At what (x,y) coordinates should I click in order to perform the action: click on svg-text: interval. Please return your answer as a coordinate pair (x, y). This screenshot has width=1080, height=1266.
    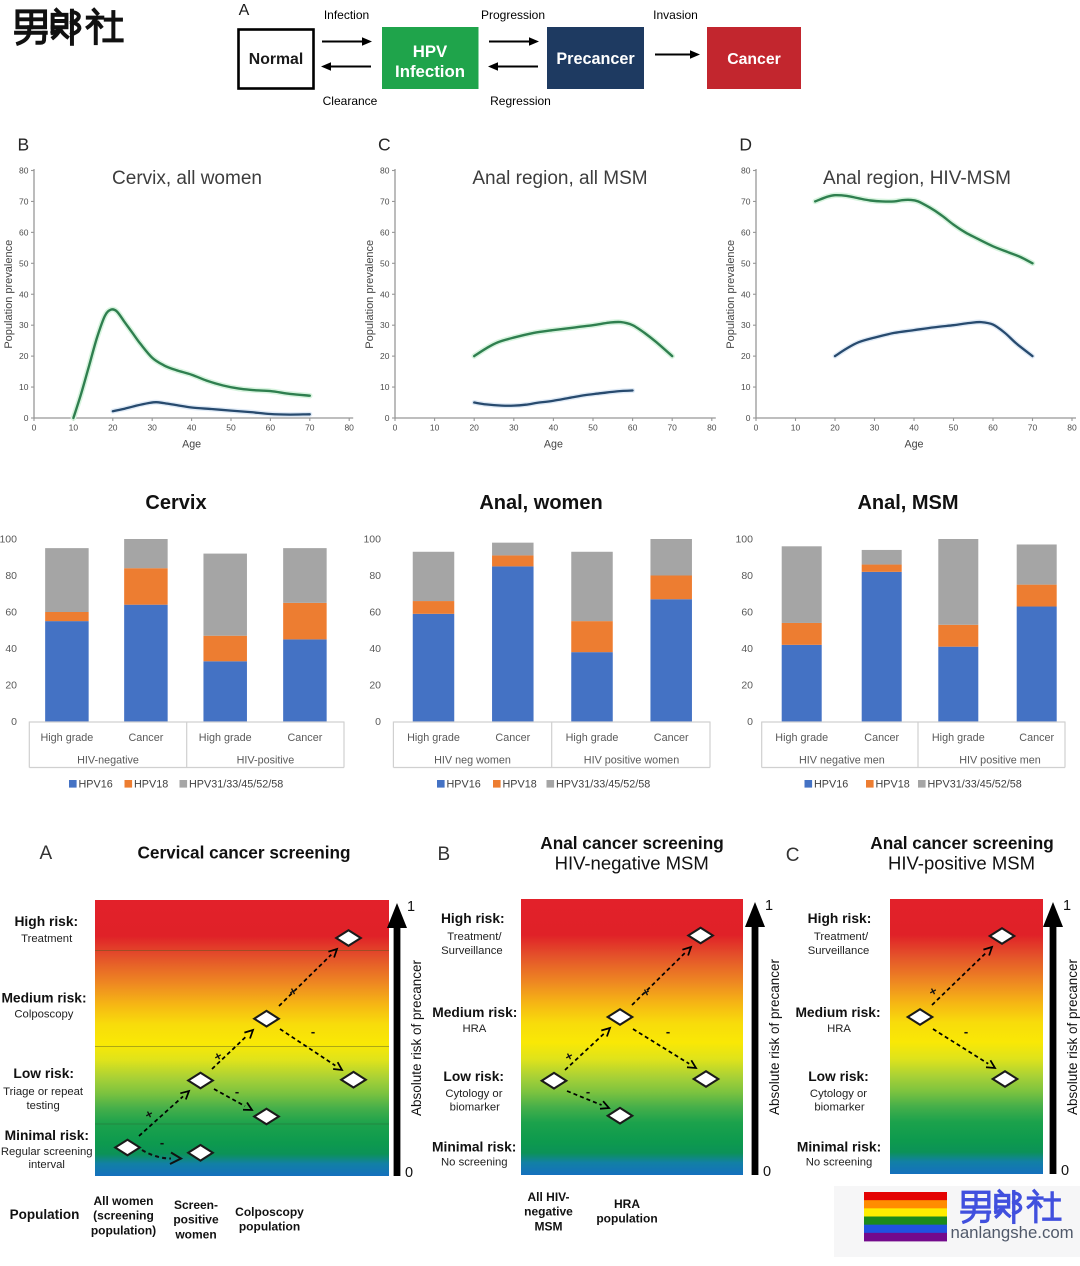
    Looking at the image, I should click on (46, 1165).